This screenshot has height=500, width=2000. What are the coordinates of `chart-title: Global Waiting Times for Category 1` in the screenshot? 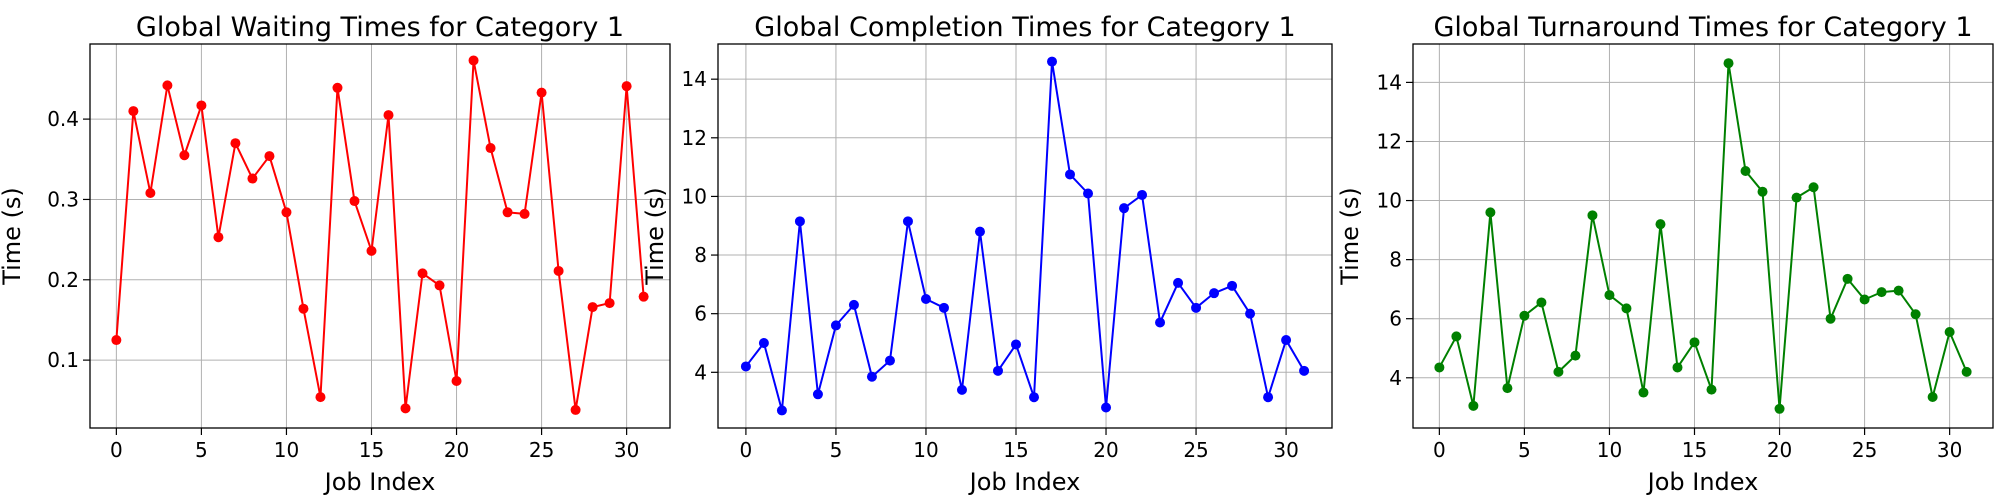 It's located at (380, 27).